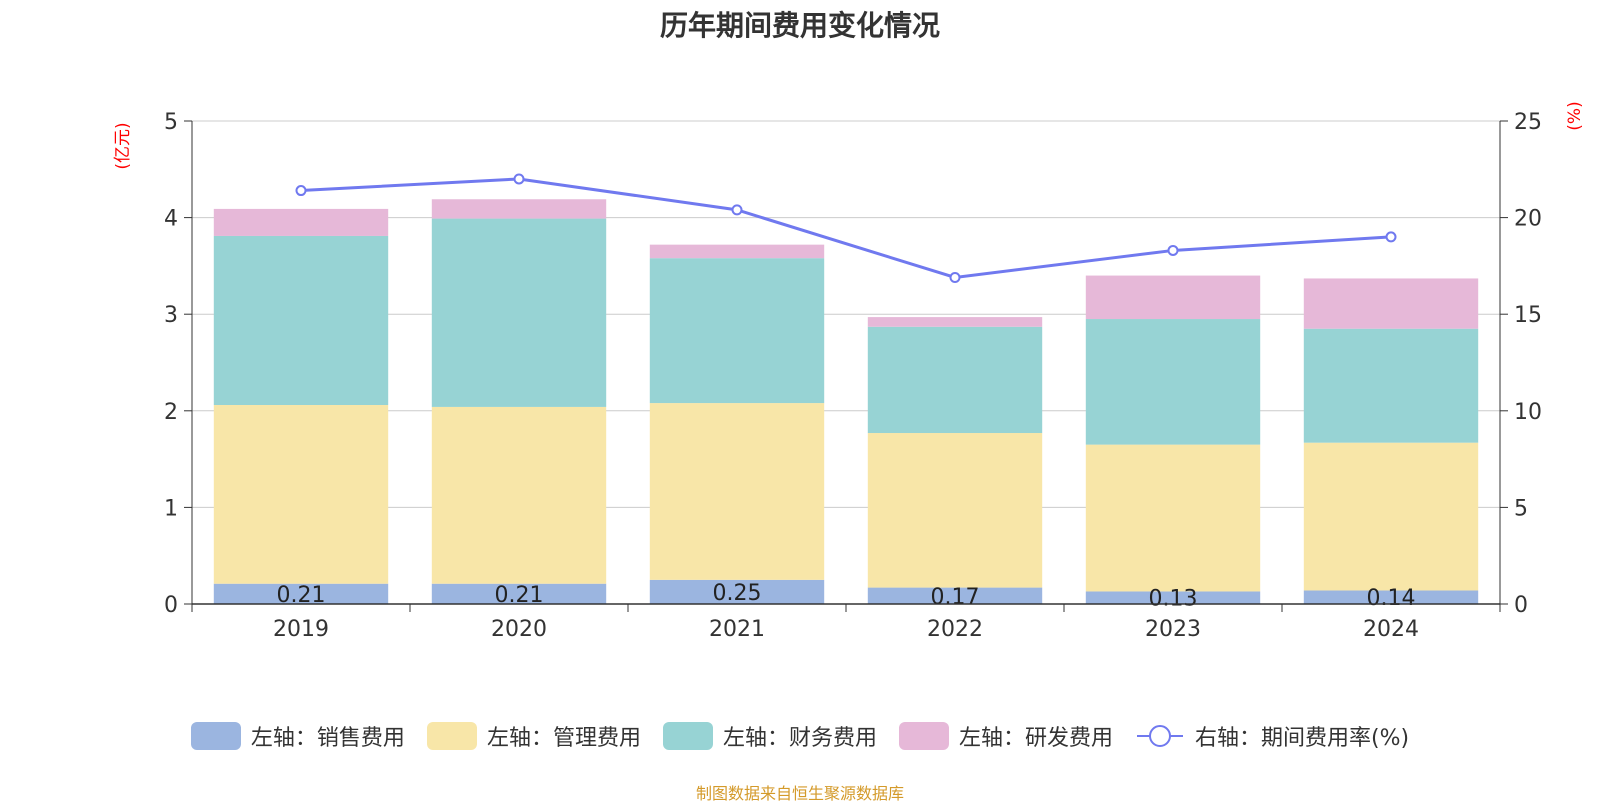 The image size is (1600, 804). I want to click on bar-data-label: 0.14, so click(1391, 598).